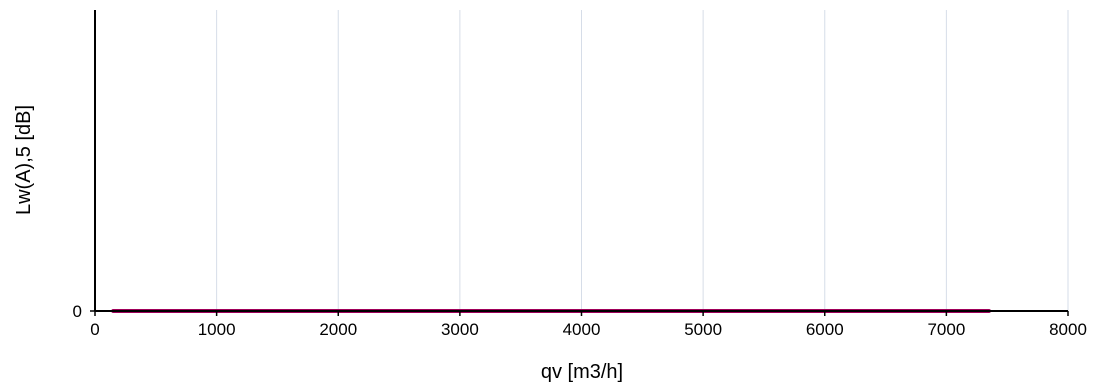  What do you see at coordinates (582, 329) in the screenshot?
I see `x-tick-label: 4000` at bounding box center [582, 329].